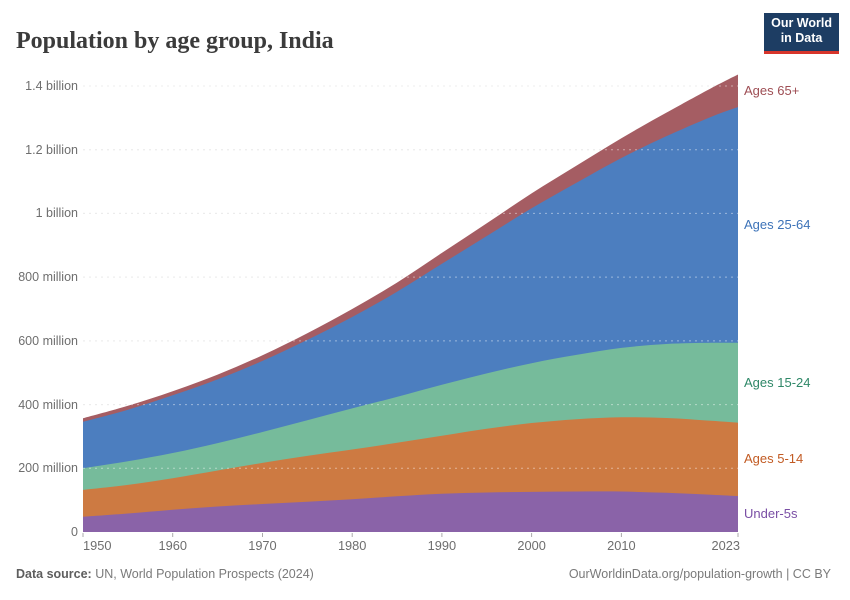  I want to click on y-axis-tick-label: 400 million, so click(48, 404).